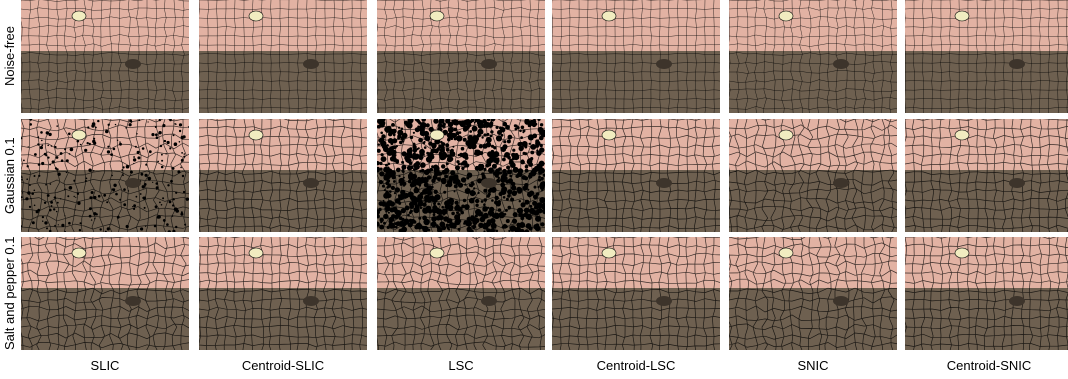 The width and height of the screenshot is (1068, 379). I want to click on column-label-4: SNIC, so click(813, 365).